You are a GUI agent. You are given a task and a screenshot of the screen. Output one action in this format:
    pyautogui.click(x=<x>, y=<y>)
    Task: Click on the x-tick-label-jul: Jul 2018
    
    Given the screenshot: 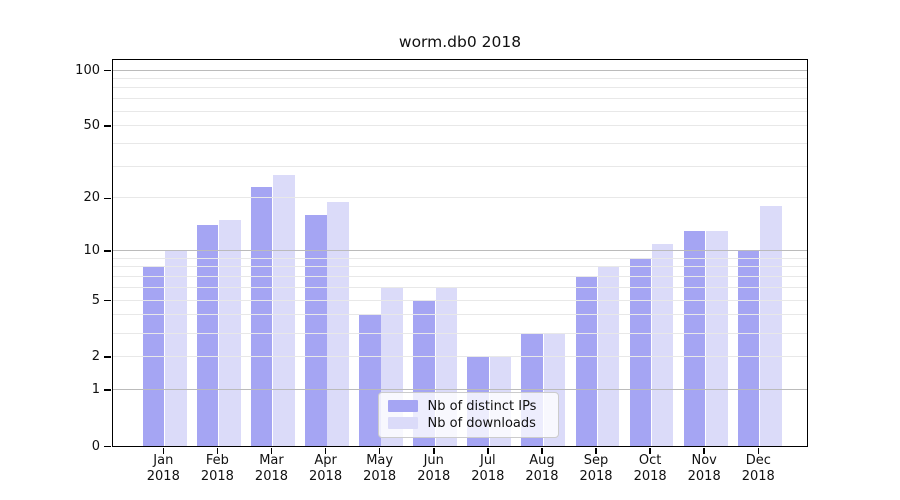 What is the action you would take?
    pyautogui.click(x=488, y=468)
    